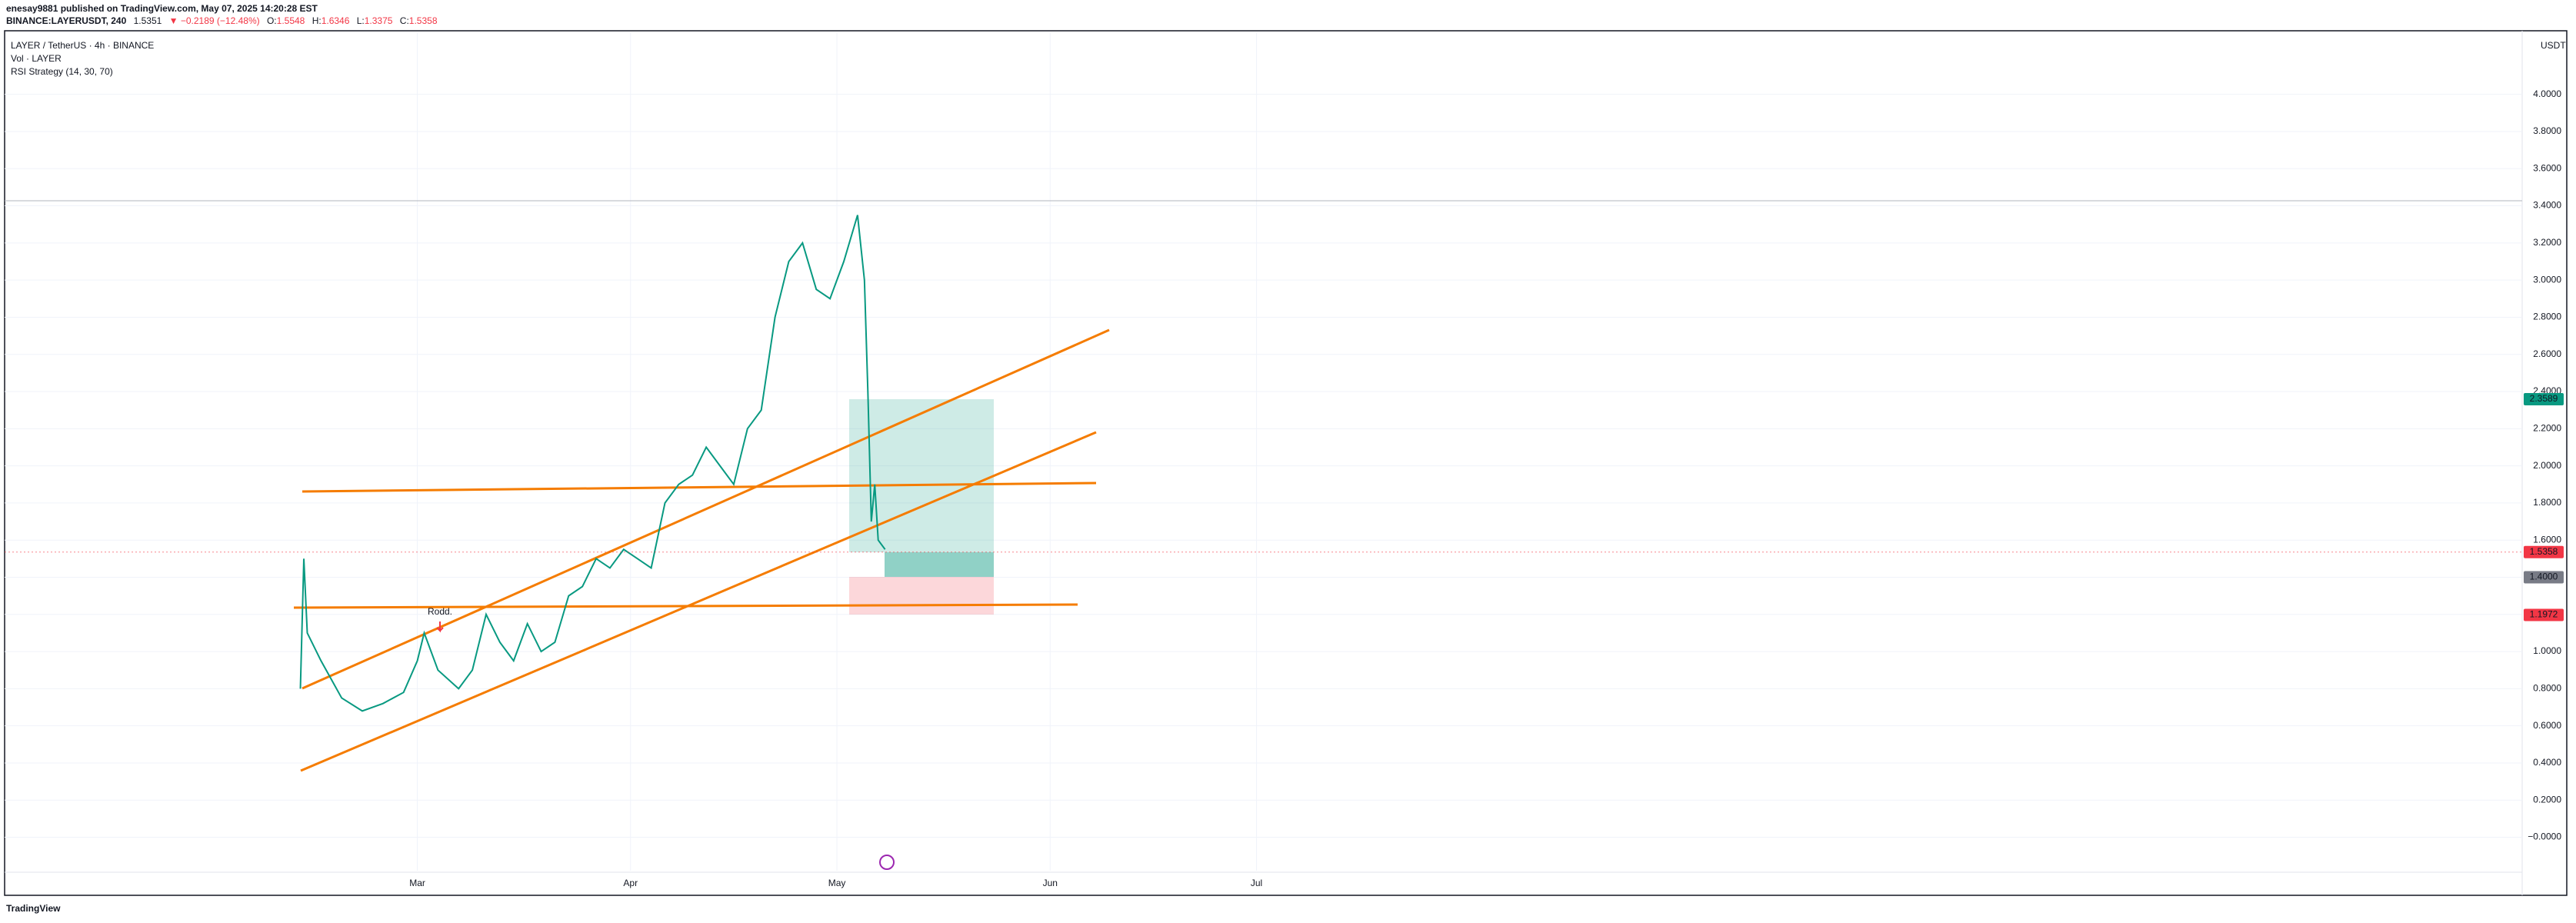 This screenshot has width=2576, height=923. Describe the element at coordinates (2547, 206) in the screenshot. I see `y-tick-label: 3.4000` at that location.